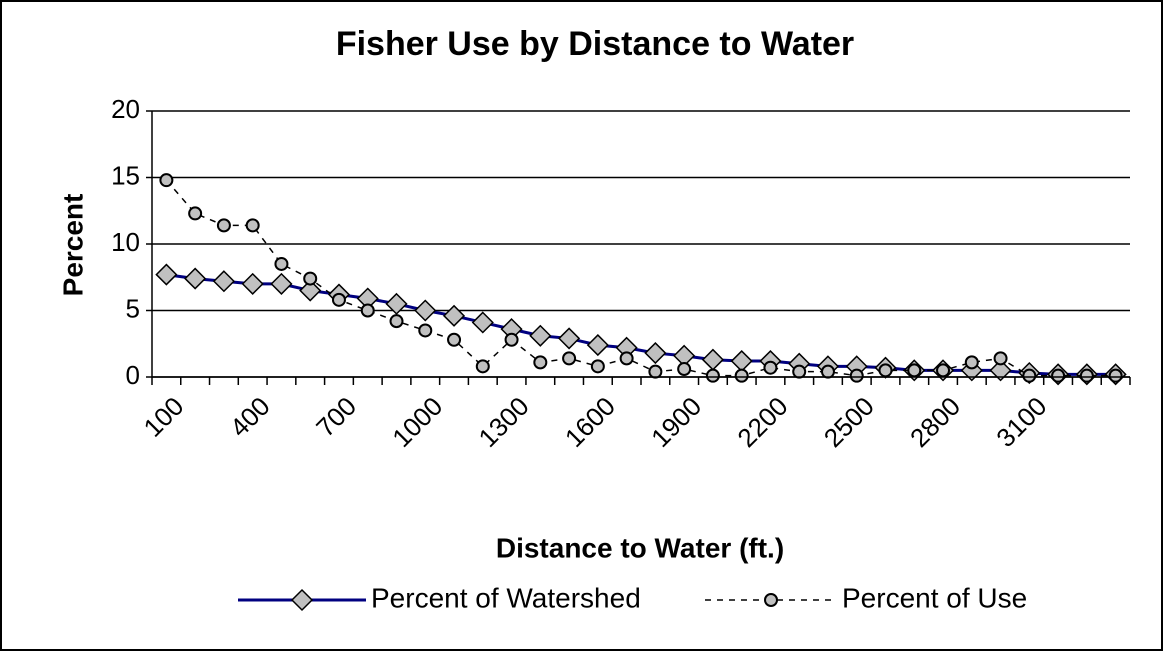  Describe the element at coordinates (934, 597) in the screenshot. I see `legend-label: Percent of Use` at that location.